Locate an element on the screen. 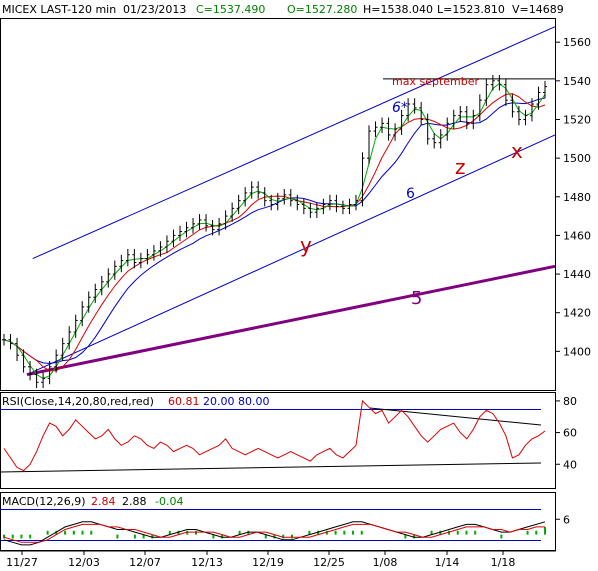 The image size is (598, 571). volume-label: V=14689 is located at coordinates (538, 9).